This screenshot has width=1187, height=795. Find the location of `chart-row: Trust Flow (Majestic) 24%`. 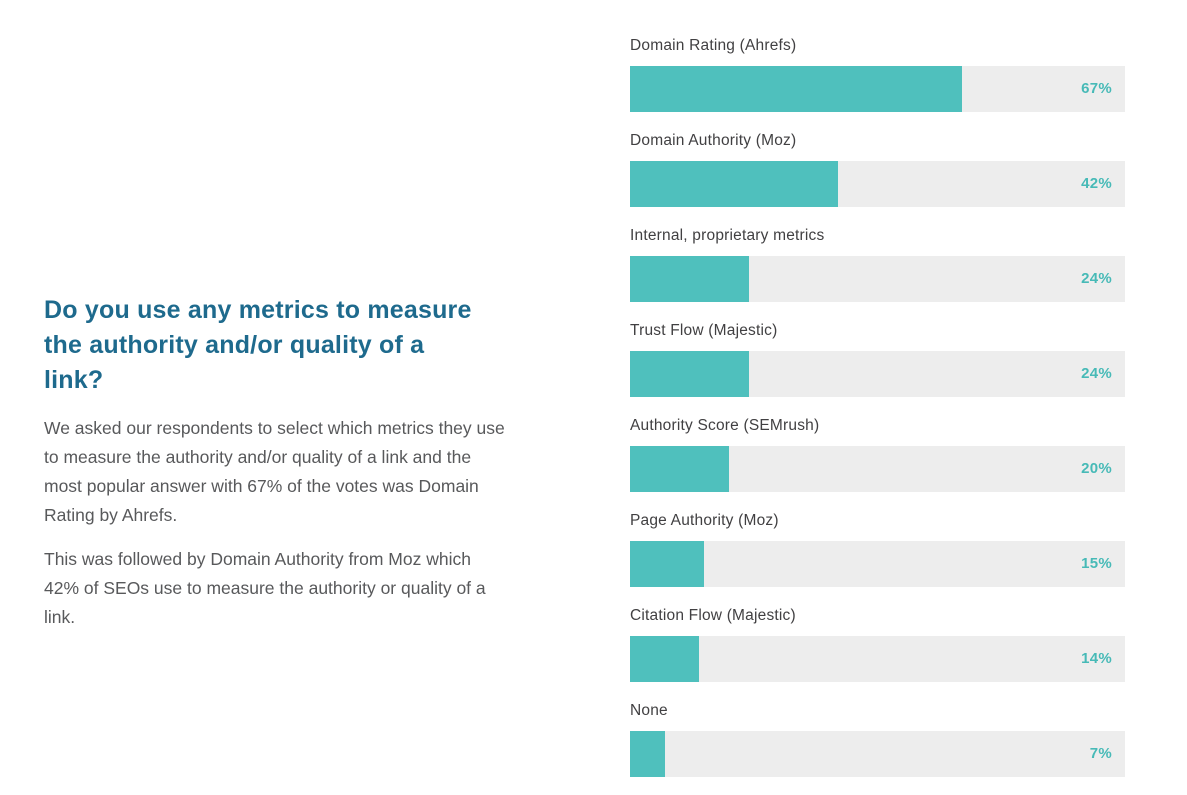

chart-row: Trust Flow (Majestic) 24% is located at coordinates (877, 359).